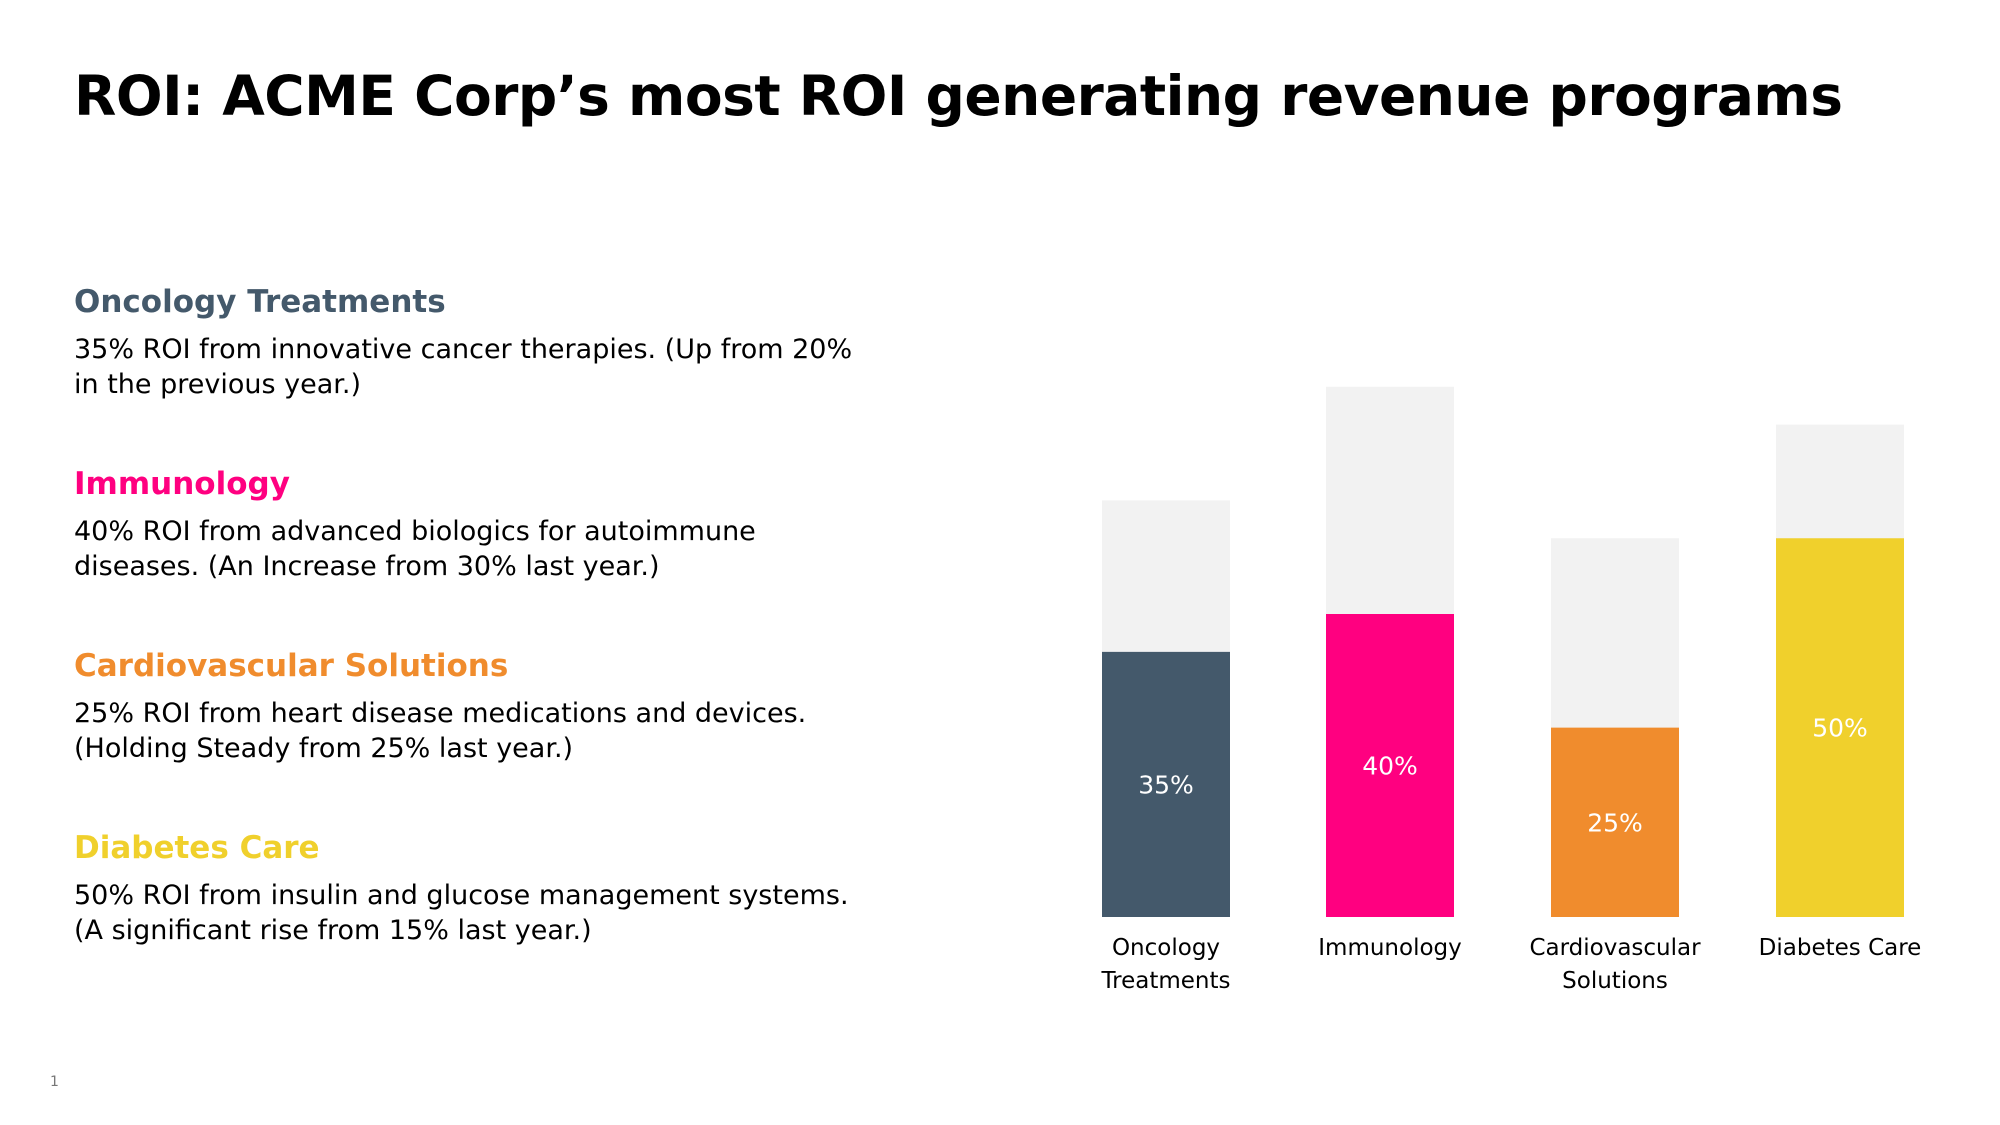  I want to click on category-label: Cardiovascular, so click(1615, 948).